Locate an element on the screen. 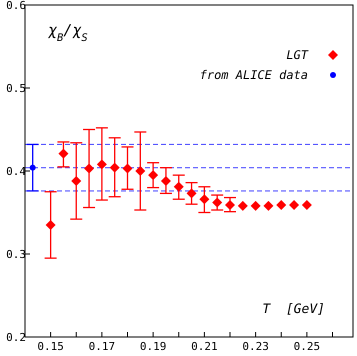 The height and width of the screenshot is (356, 357). legend-label: from ALICE data is located at coordinates (254, 75).